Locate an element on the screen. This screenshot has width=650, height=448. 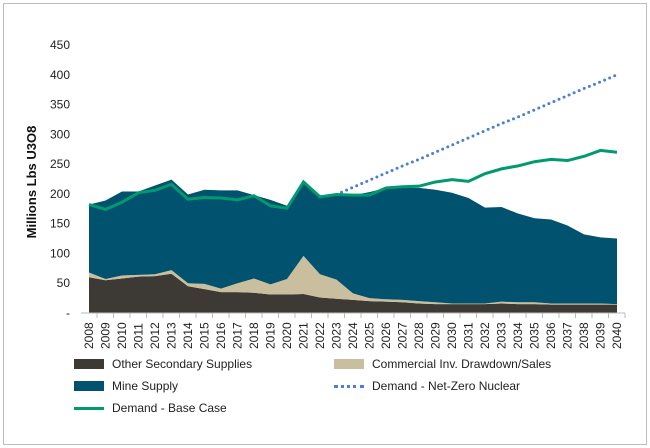
x-tick-label: 2023 is located at coordinates (337, 335).